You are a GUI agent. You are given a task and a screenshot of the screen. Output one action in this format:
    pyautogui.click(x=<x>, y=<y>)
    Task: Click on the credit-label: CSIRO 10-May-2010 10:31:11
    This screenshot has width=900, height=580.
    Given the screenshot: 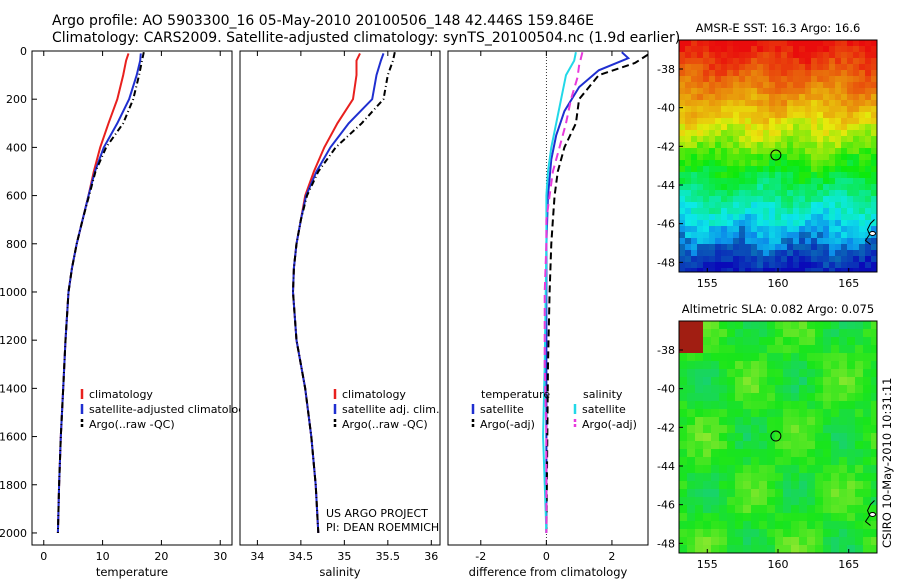 What is the action you would take?
    pyautogui.click(x=887, y=463)
    